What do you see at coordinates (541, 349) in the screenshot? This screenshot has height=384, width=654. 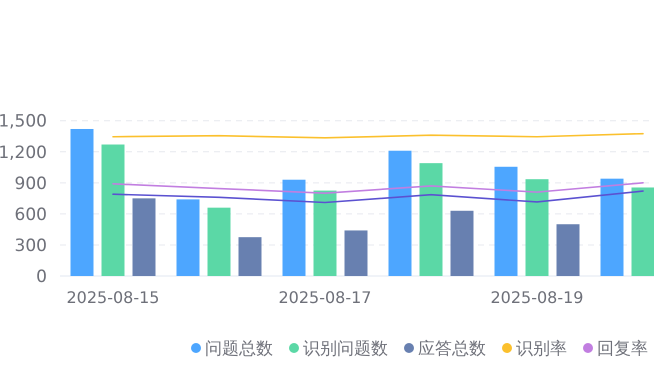 I see `legend-label: 识别率` at bounding box center [541, 349].